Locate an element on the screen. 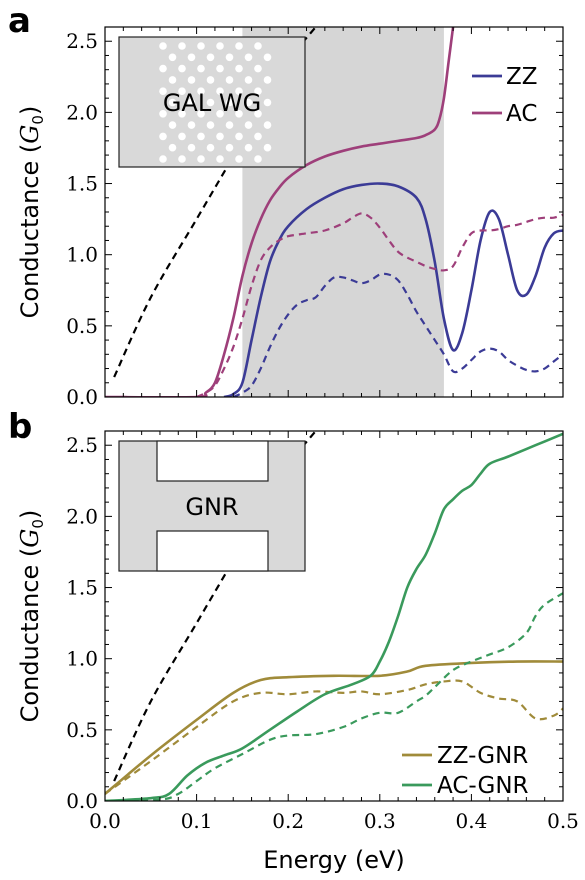 This screenshot has height=880, width=585. x-axis-label: Energy (eV) is located at coordinates (334, 860).